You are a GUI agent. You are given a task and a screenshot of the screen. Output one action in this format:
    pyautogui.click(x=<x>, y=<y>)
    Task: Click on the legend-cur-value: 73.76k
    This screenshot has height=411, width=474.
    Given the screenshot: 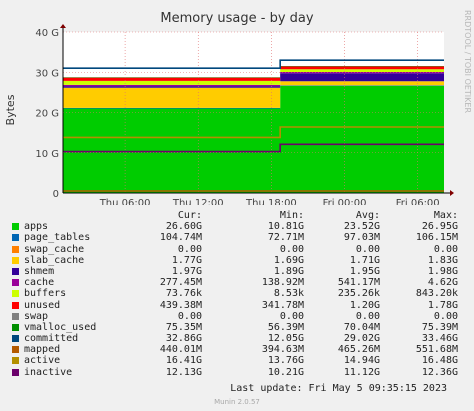 What is the action you would take?
    pyautogui.click(x=183, y=294)
    